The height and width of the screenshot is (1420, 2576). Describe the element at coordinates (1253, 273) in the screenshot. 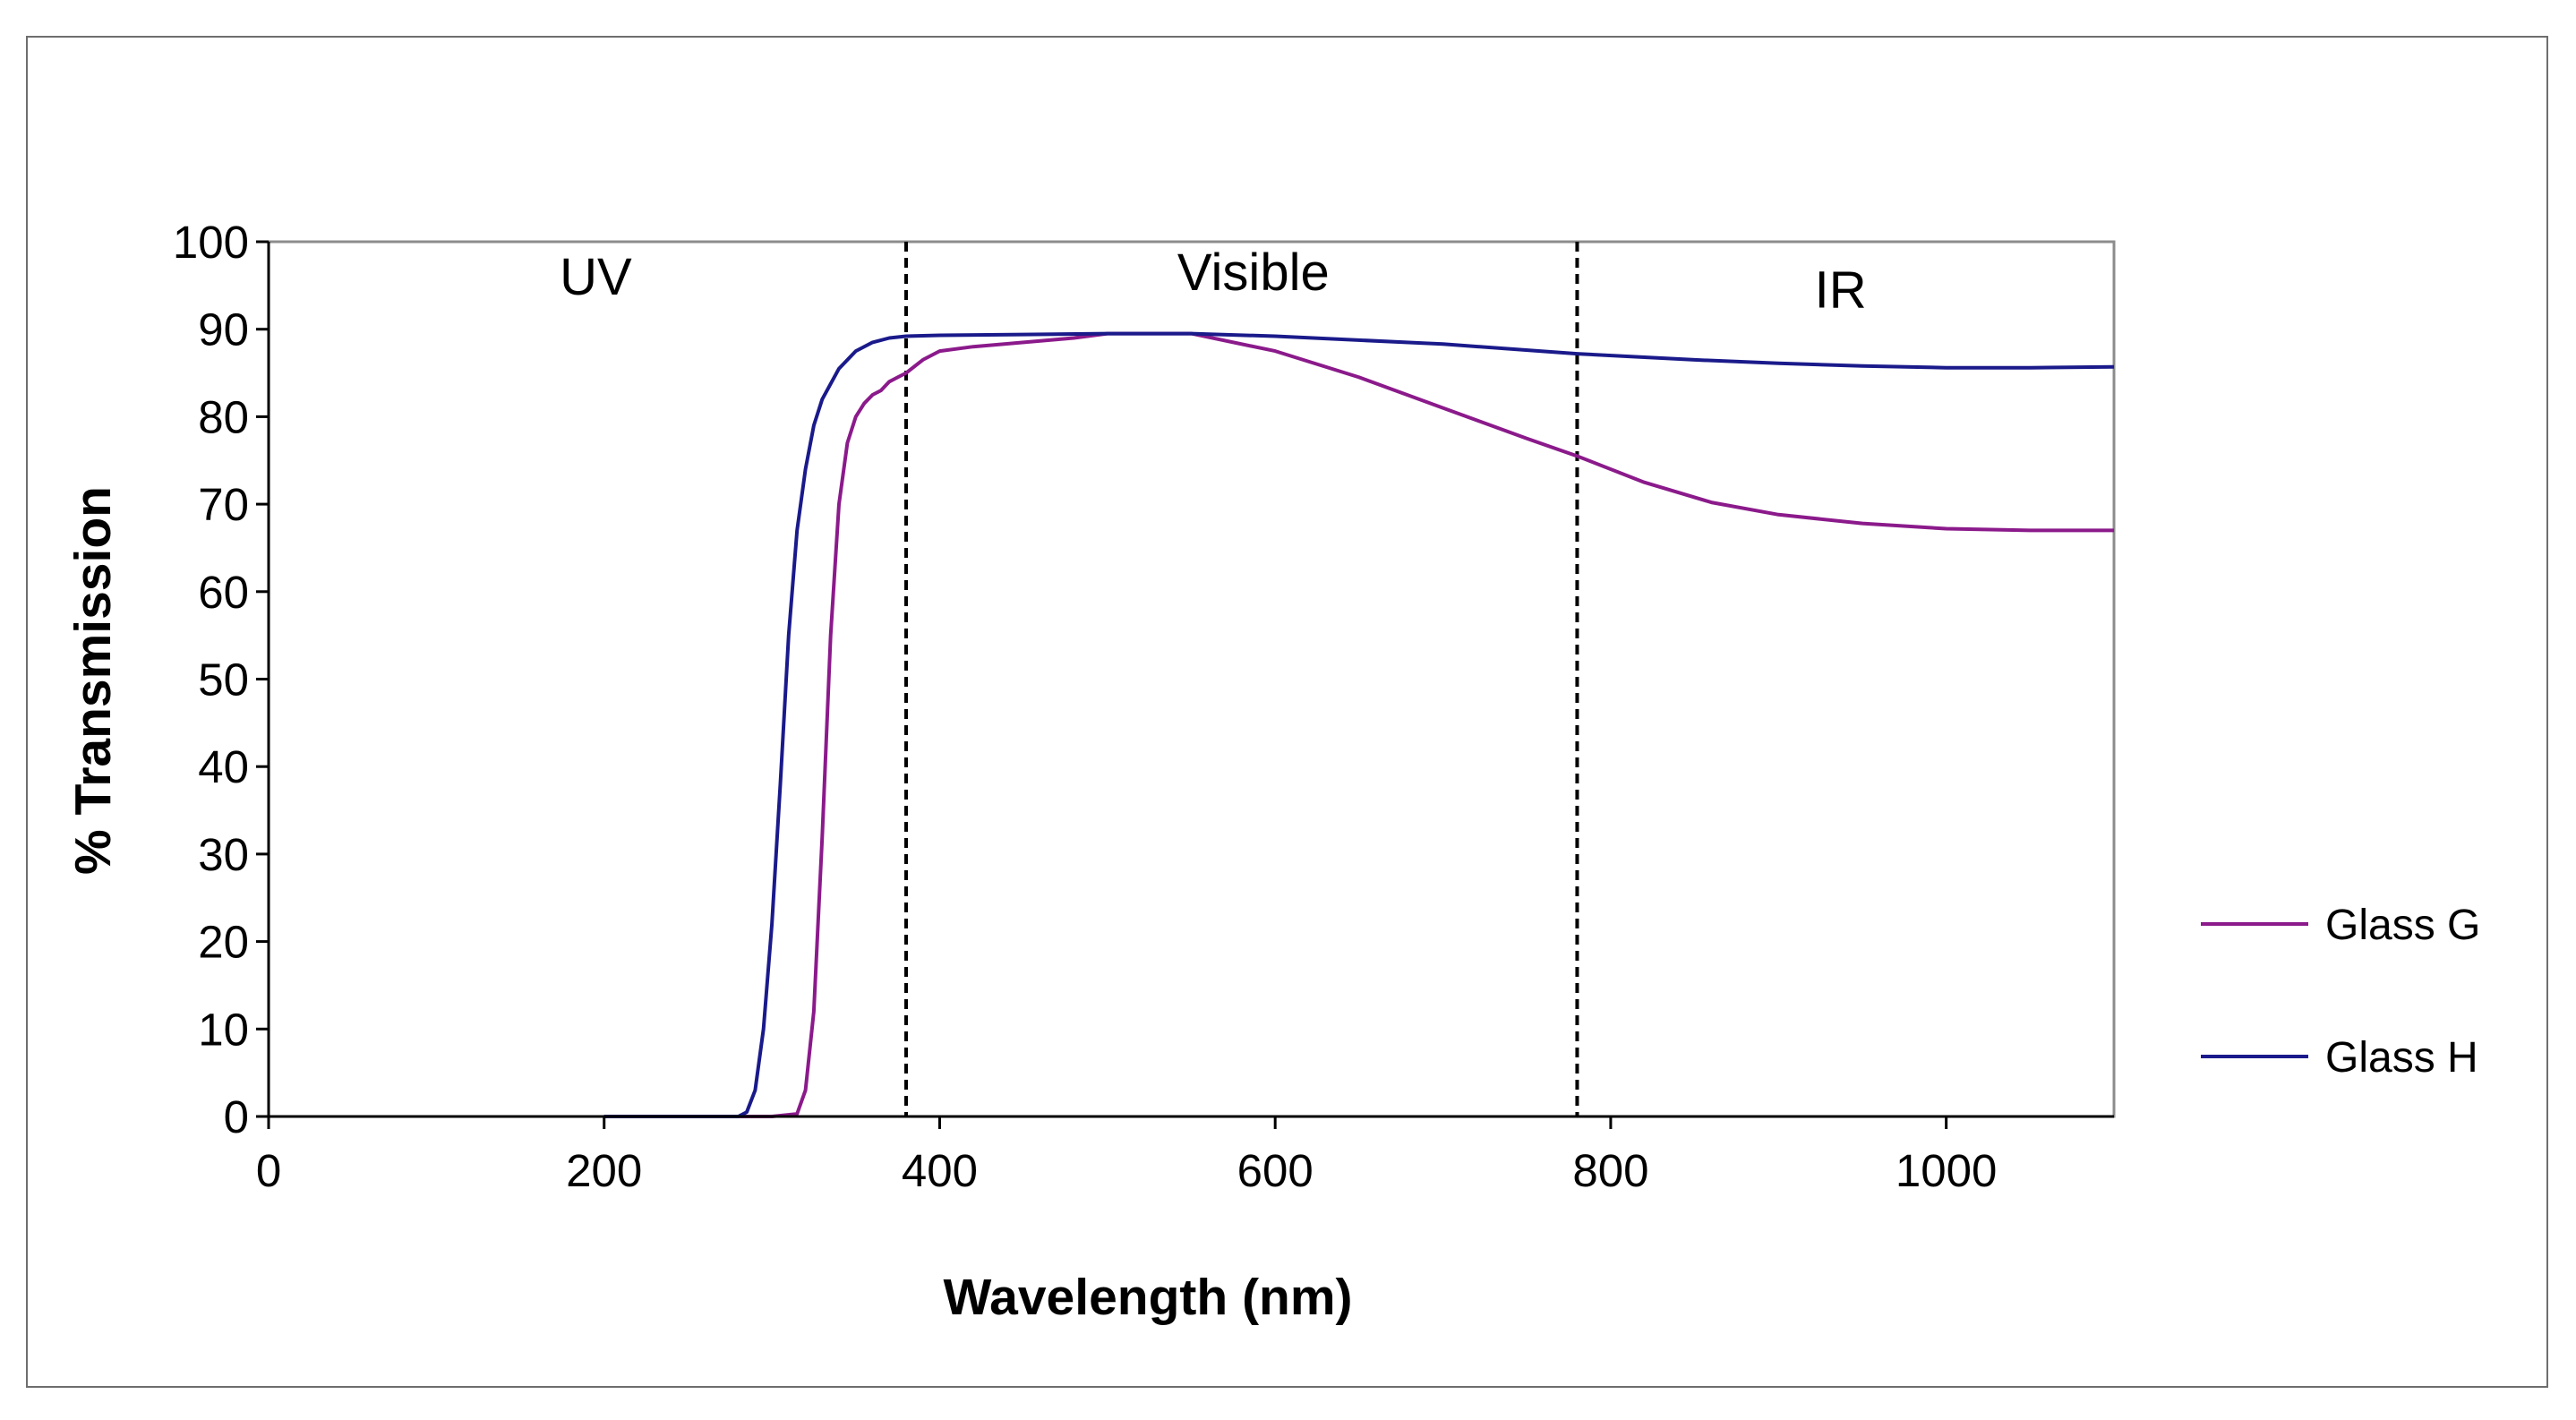

I see `region-label-visible: Visible` at that location.